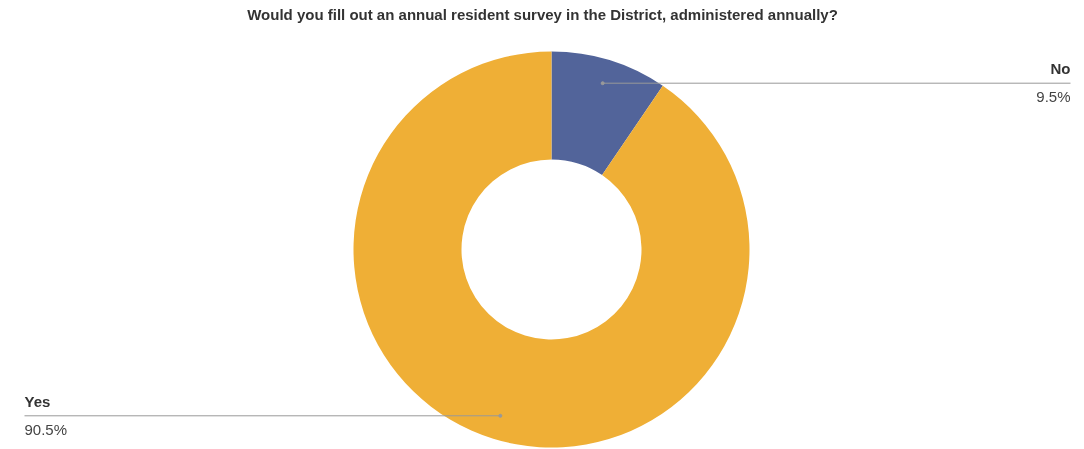 The image size is (1084, 449). What do you see at coordinates (37, 401) in the screenshot?
I see `slice-label: Yes` at bounding box center [37, 401].